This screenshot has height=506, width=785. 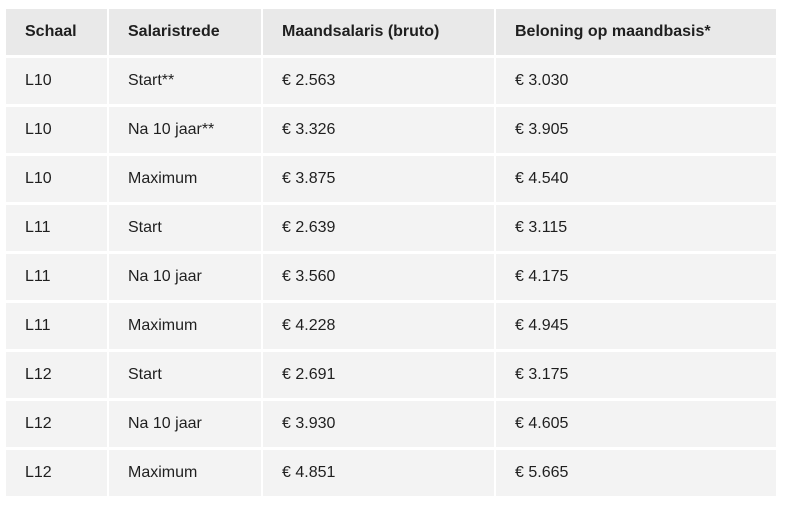 I want to click on column-header-schaal: Schaal, so click(x=57, y=32).